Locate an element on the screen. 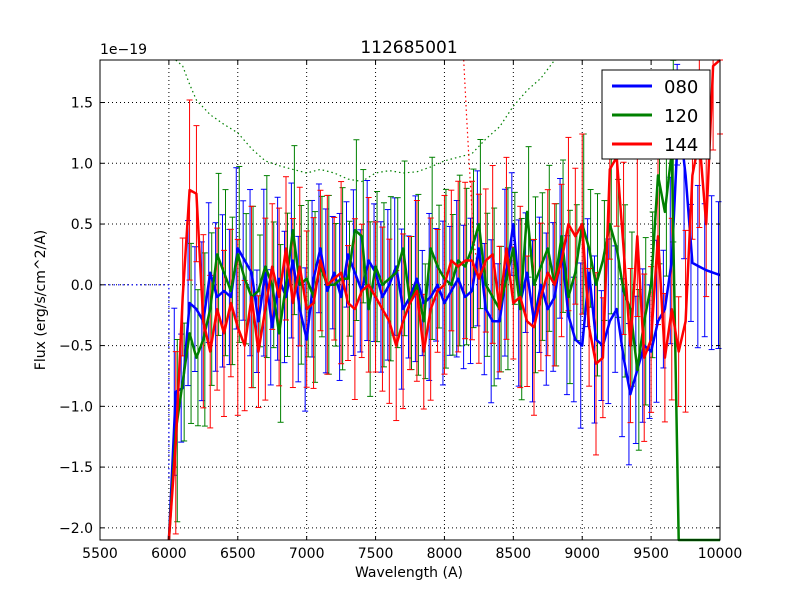 The image size is (800, 600). y-tick-label: −1.0 is located at coordinates (76, 407).